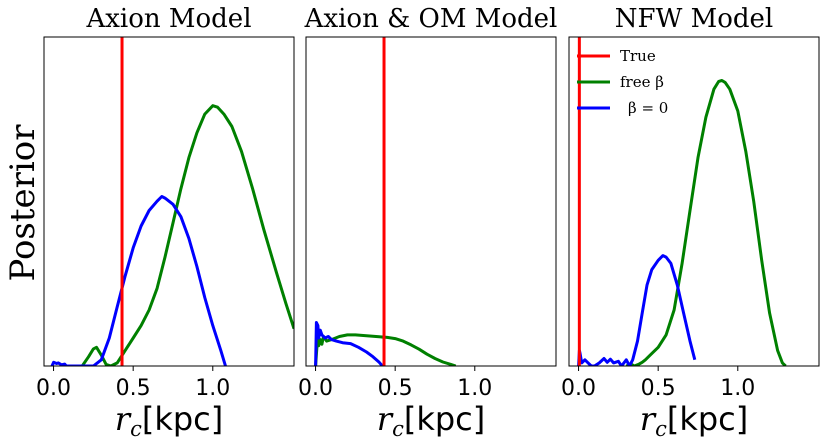 The image size is (831, 446). Describe the element at coordinates (385, 201) in the screenshot. I see `plot-lines` at that location.